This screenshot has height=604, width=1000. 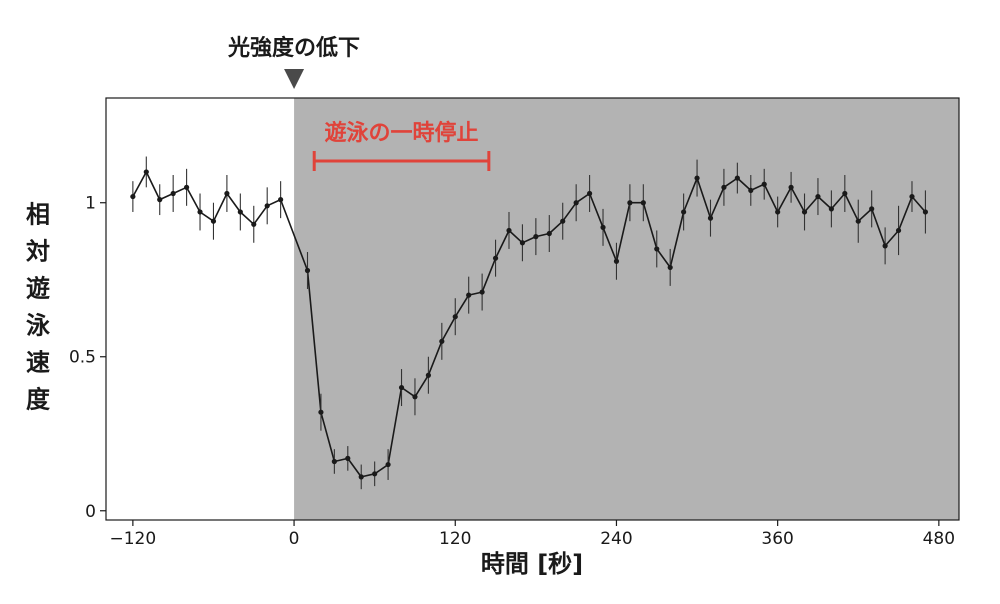 What do you see at coordinates (90, 204) in the screenshot?
I see `y-tick-label: 1` at bounding box center [90, 204].